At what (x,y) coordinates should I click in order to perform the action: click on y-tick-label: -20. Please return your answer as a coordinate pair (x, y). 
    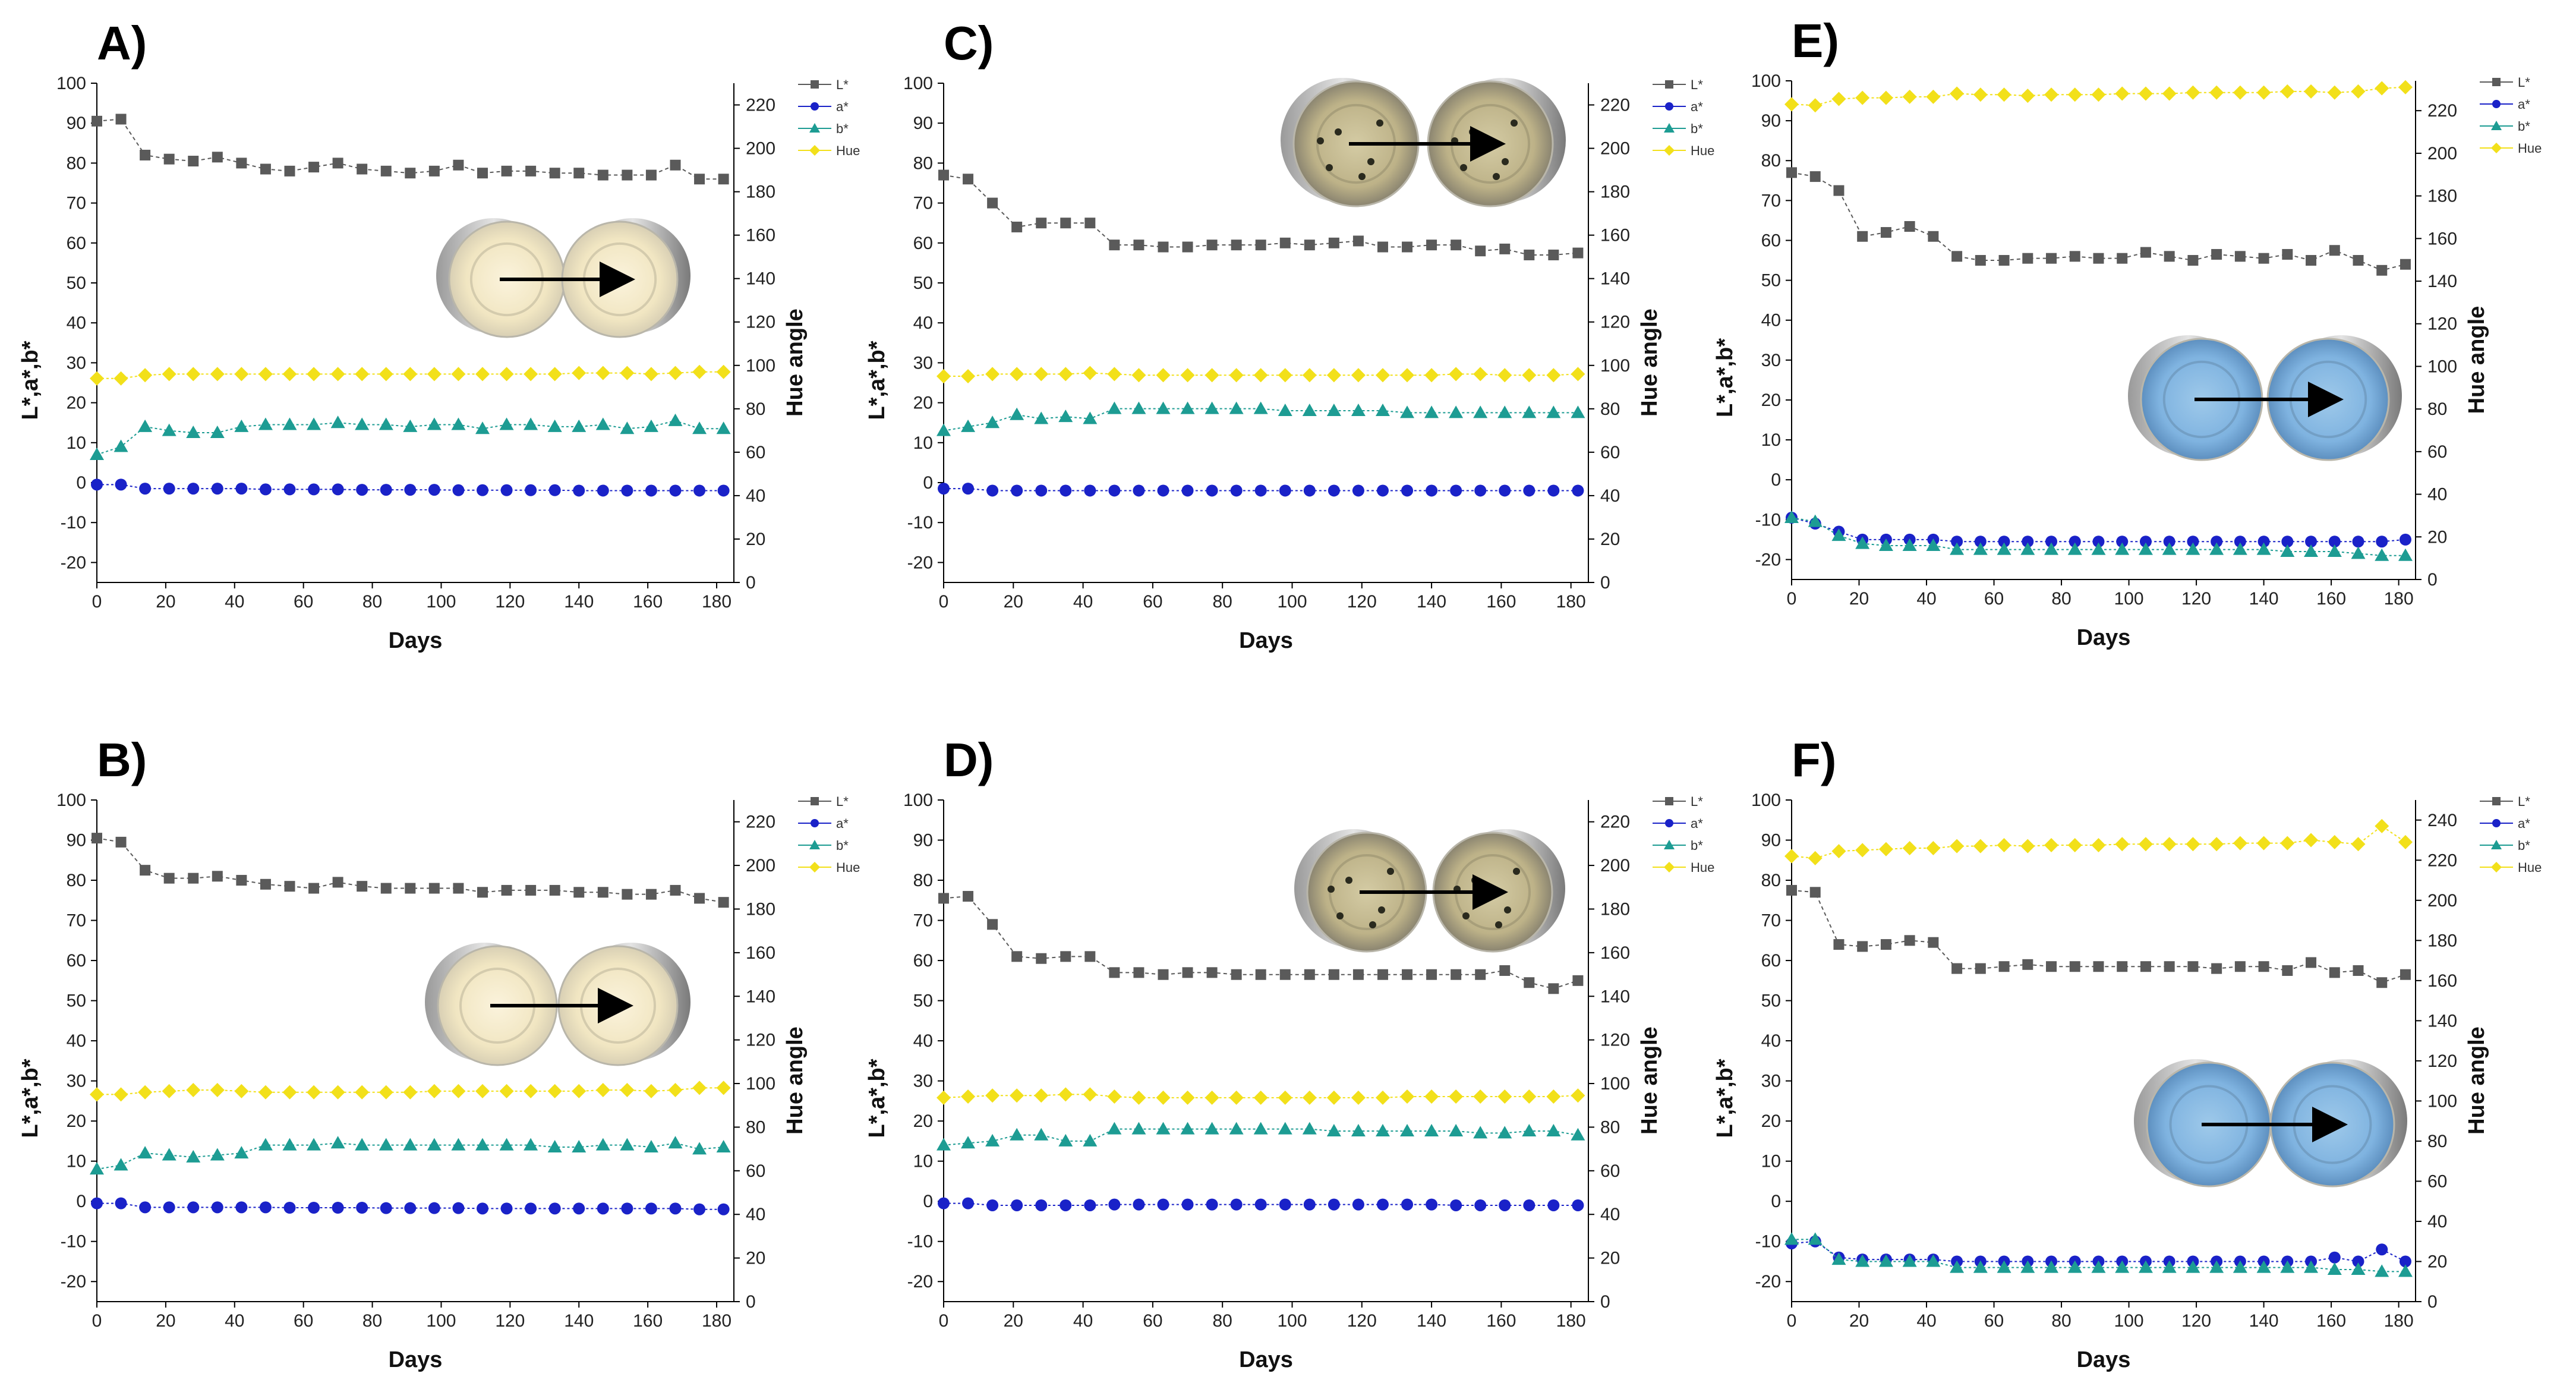
    Looking at the image, I should click on (1768, 559).